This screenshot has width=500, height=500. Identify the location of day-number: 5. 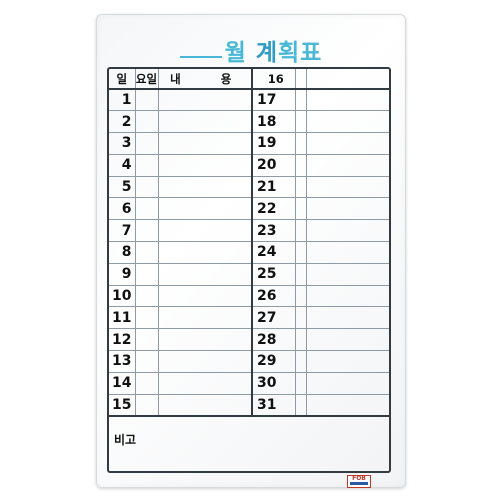
(122, 187).